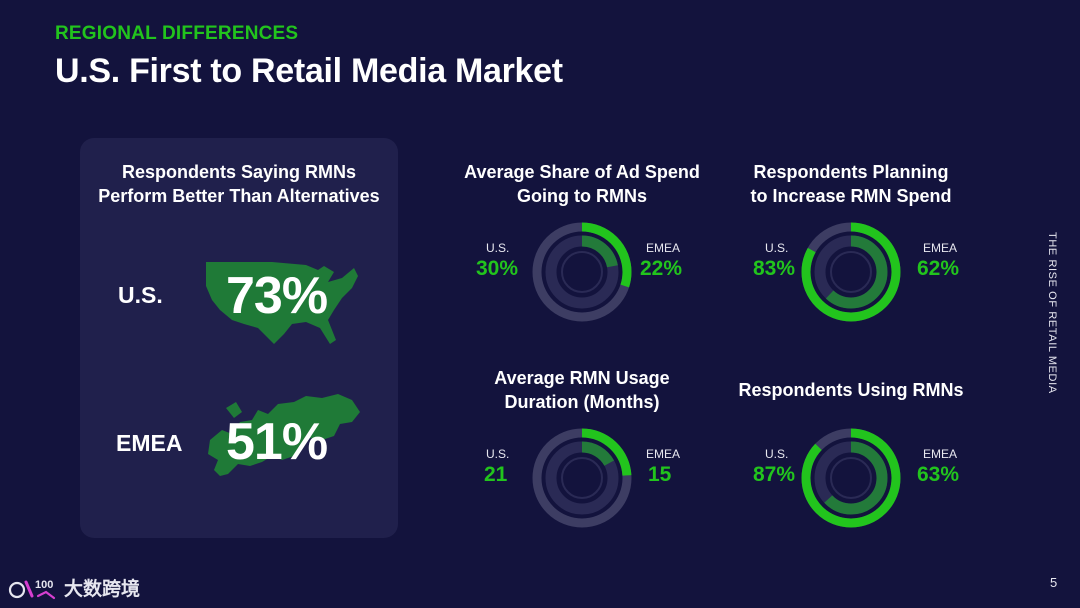  I want to click on brand-logo: 100 大数跨境, so click(74, 587).